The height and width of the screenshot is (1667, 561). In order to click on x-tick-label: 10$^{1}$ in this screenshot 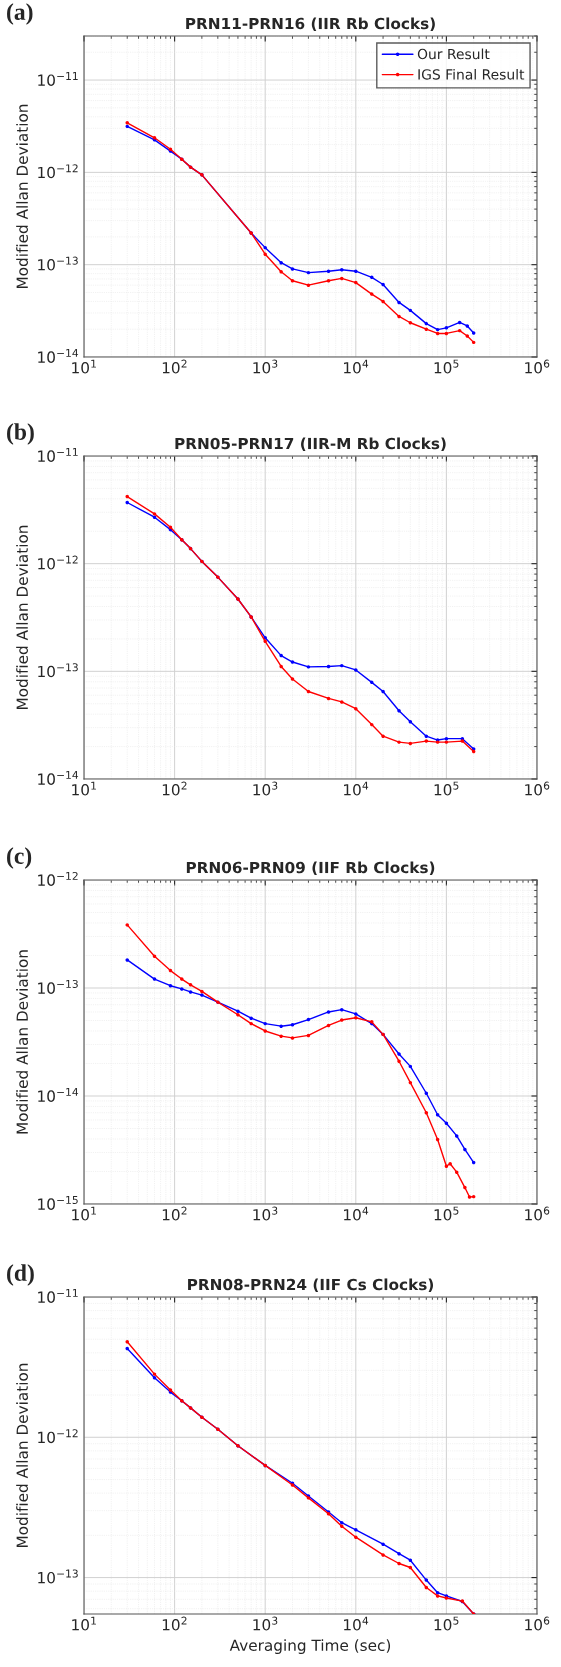, I will do `click(84, 1623)`.